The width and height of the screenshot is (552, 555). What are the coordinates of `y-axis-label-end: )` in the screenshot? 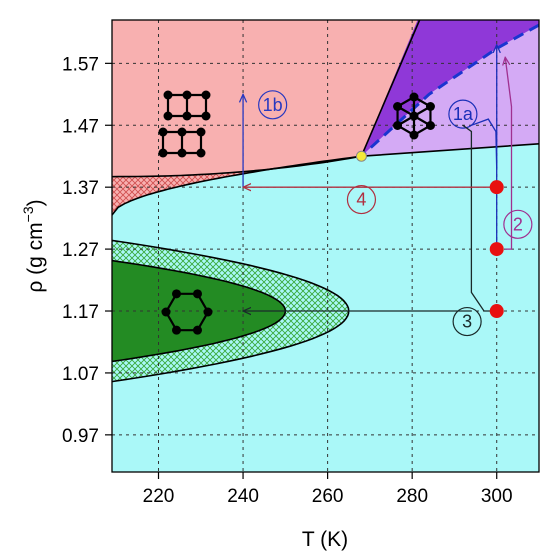 It's located at (35, 202).